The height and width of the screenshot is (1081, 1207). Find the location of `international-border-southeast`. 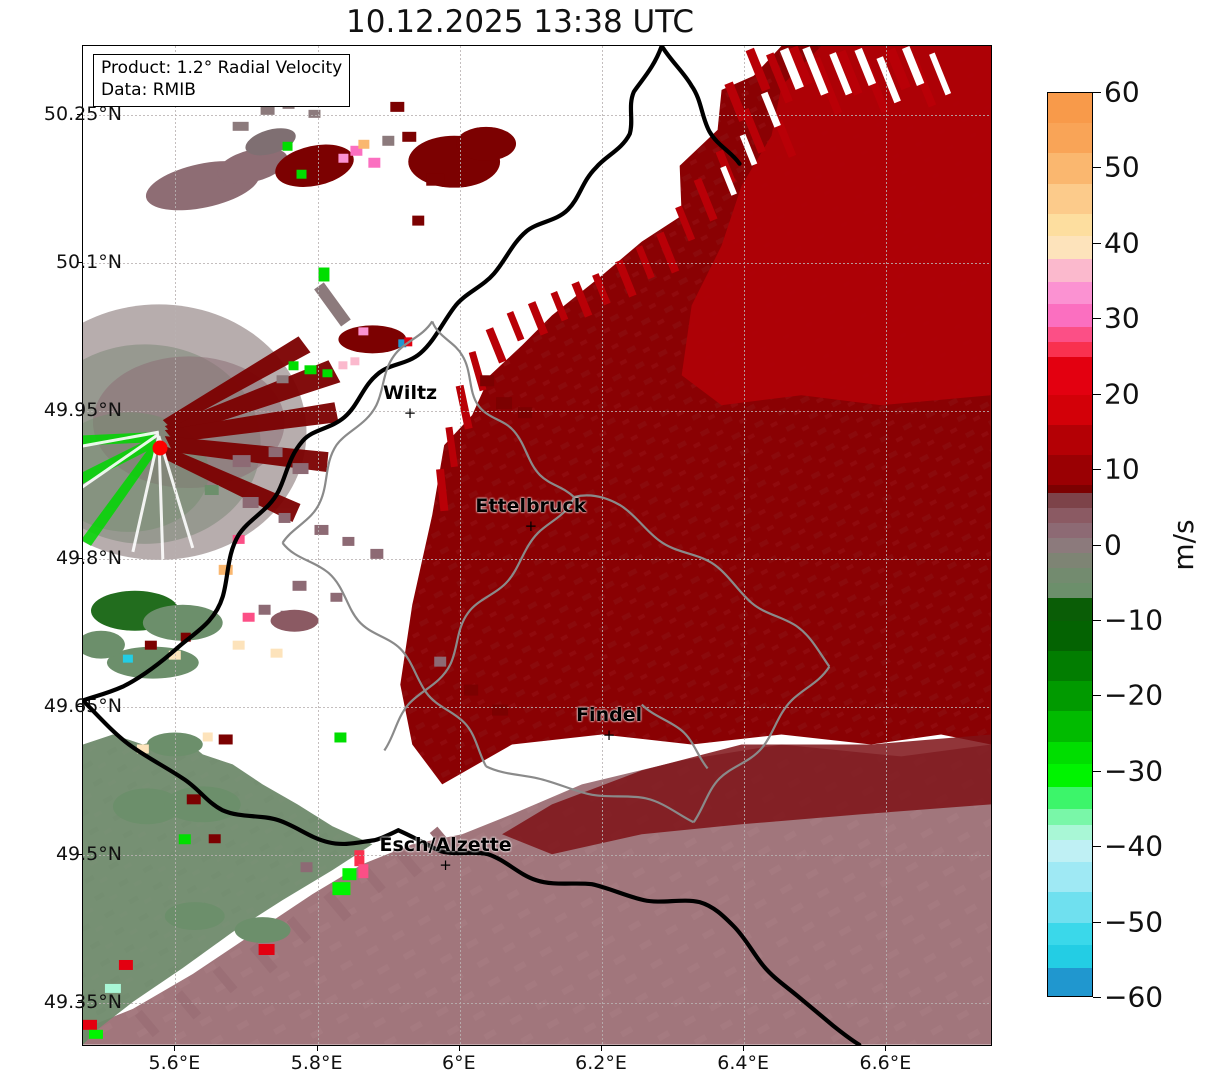

international-border-southeast is located at coordinates (629, 936).